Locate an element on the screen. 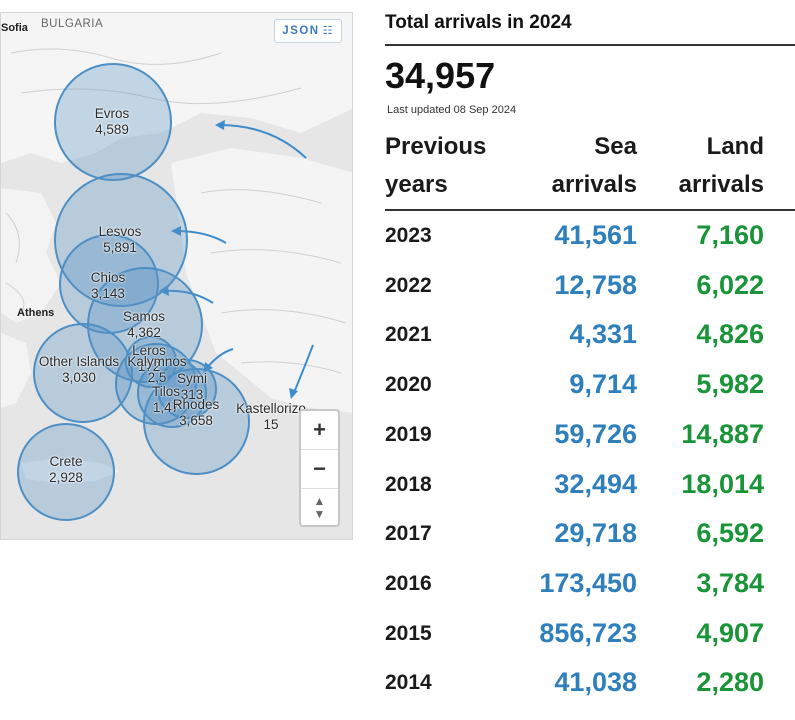 This screenshot has width=795, height=720. last-updated: Last updated 08 Sep 2024 is located at coordinates (452, 110).